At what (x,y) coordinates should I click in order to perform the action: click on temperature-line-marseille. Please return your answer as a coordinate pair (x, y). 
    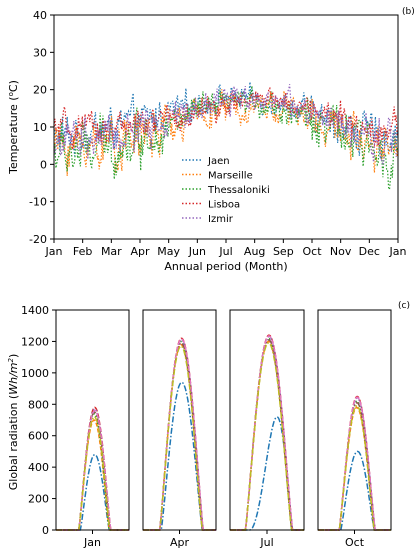
    Looking at the image, I should click on (226, 132).